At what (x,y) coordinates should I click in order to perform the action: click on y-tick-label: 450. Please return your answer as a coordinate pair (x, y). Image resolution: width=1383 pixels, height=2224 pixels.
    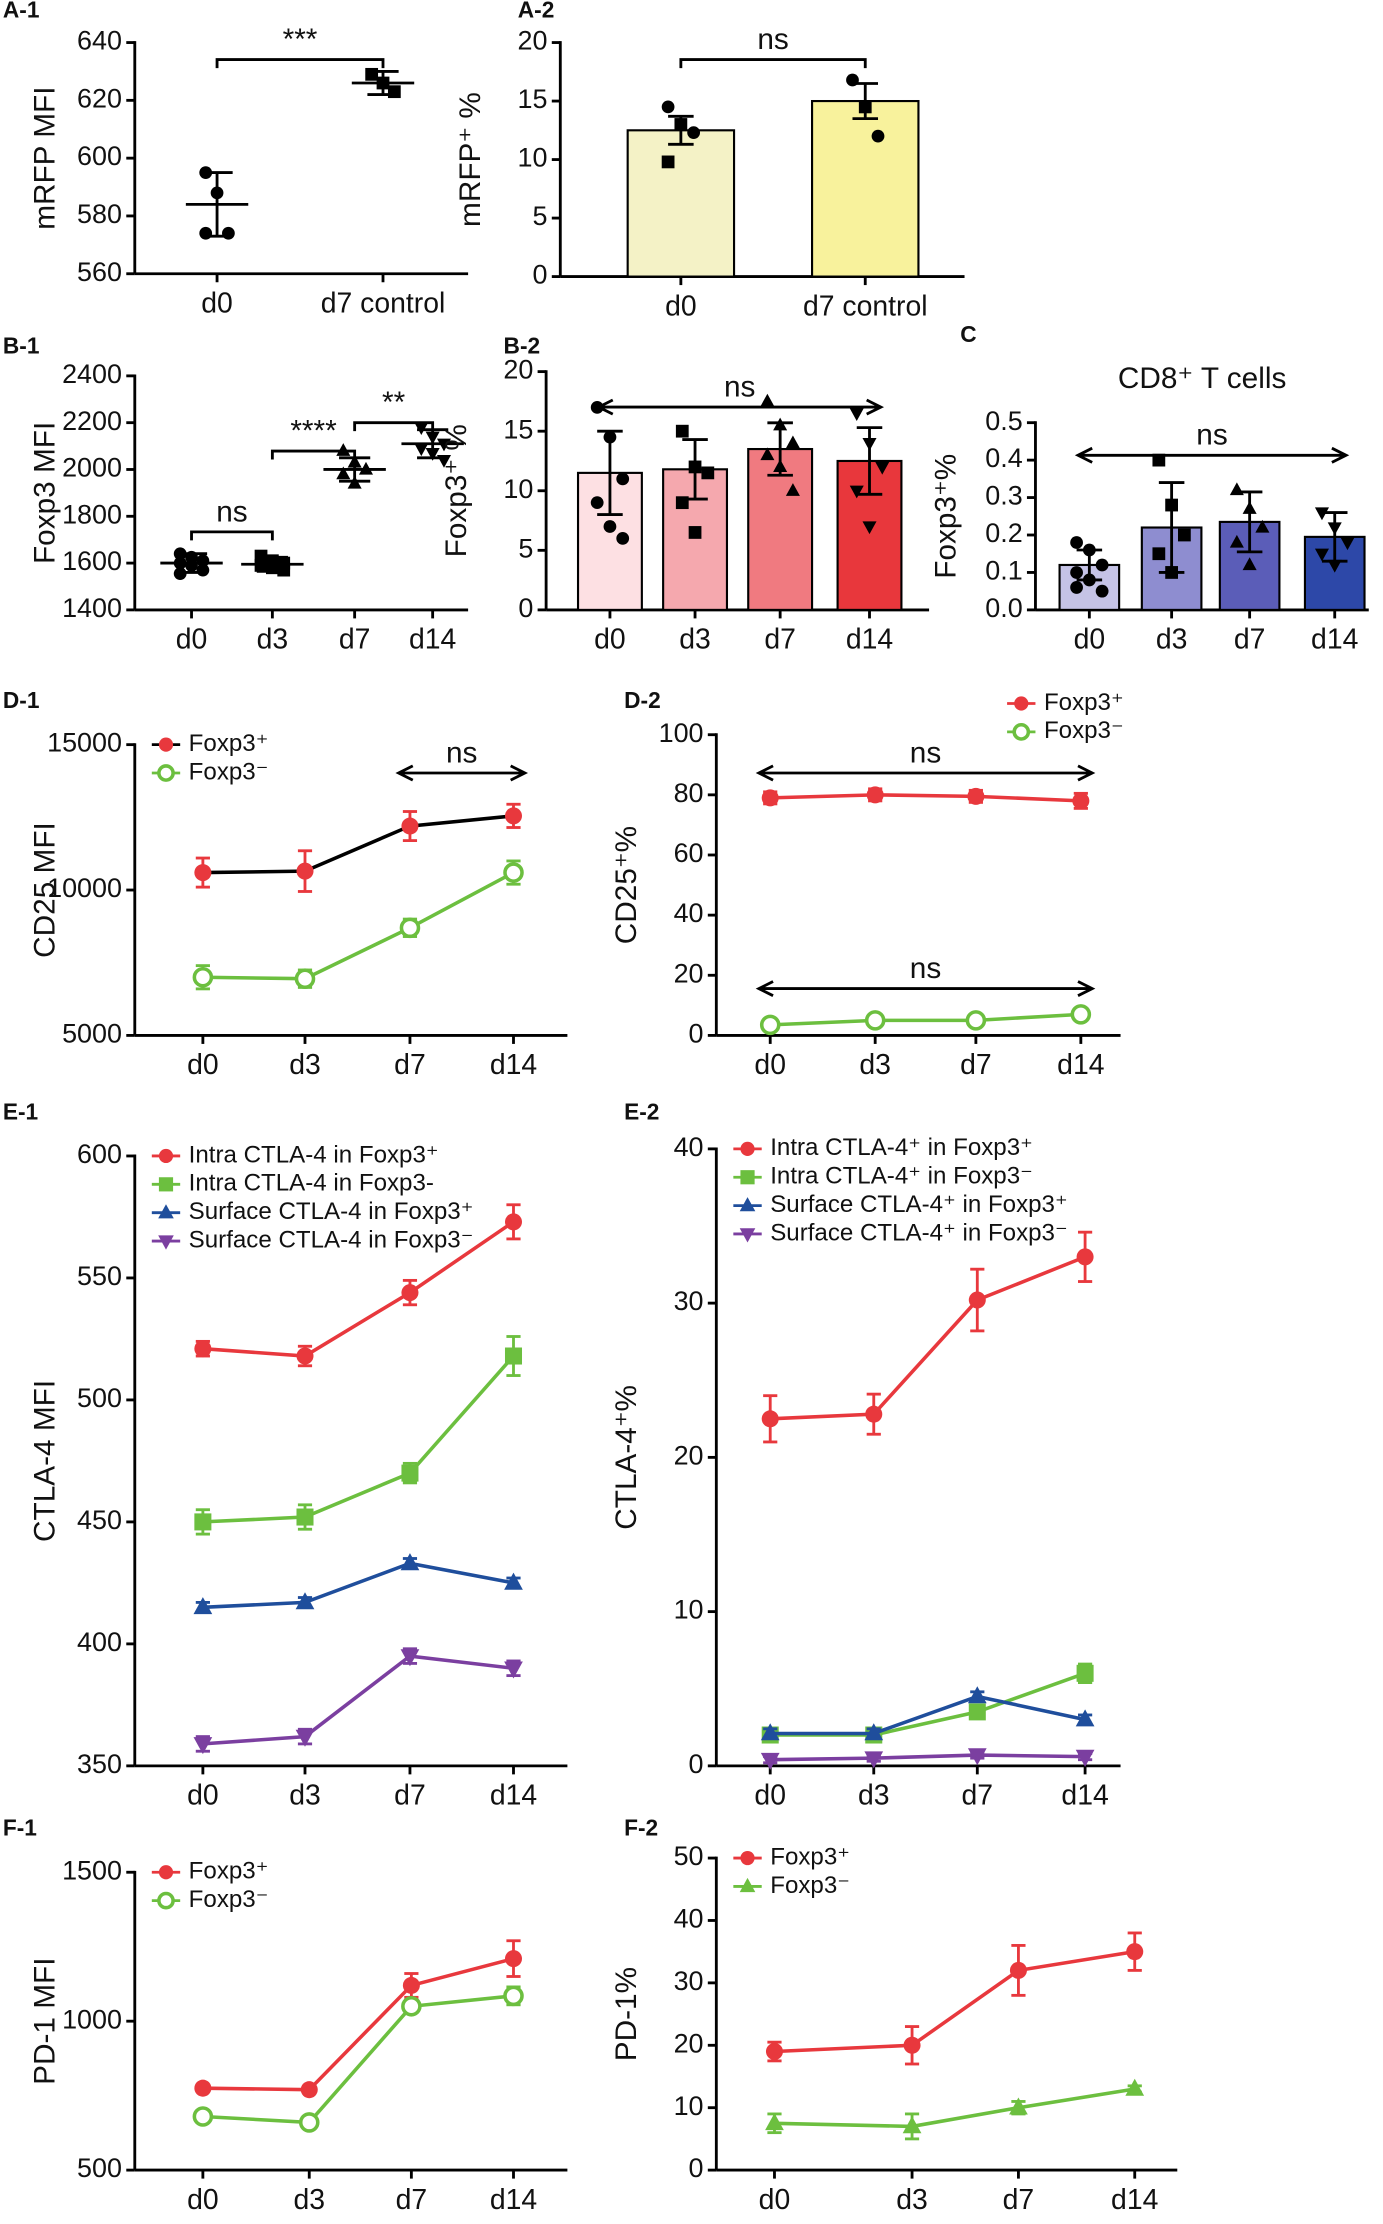
    Looking at the image, I should click on (99, 1520).